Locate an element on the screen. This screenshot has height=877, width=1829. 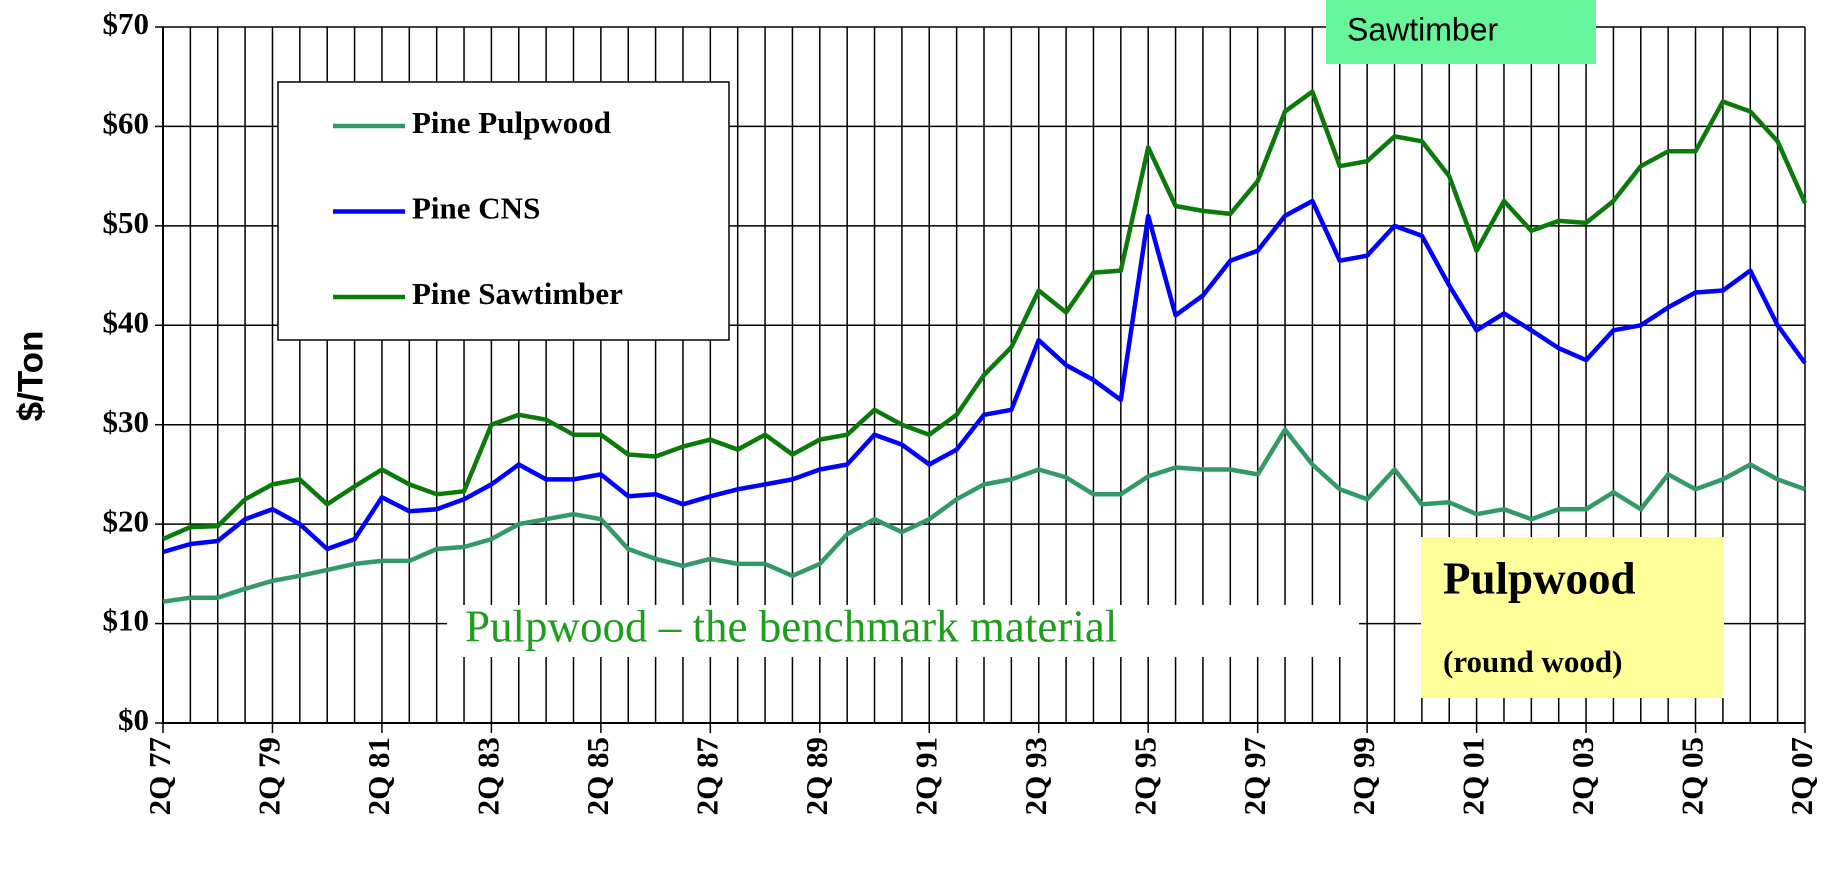
annotation-background is located at coordinates (903, 631).